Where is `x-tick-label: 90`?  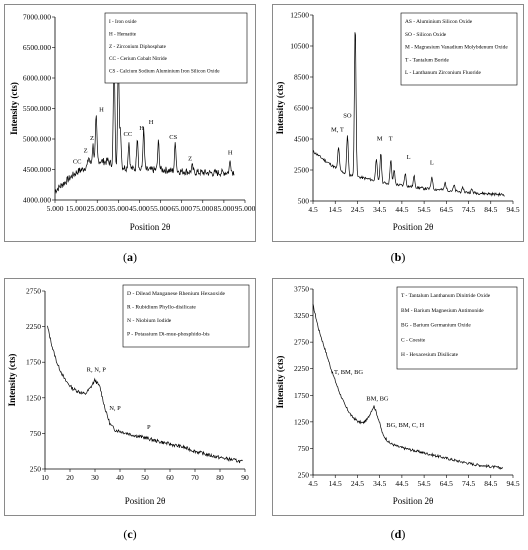 x-tick-label: 90 is located at coordinates (245, 477).